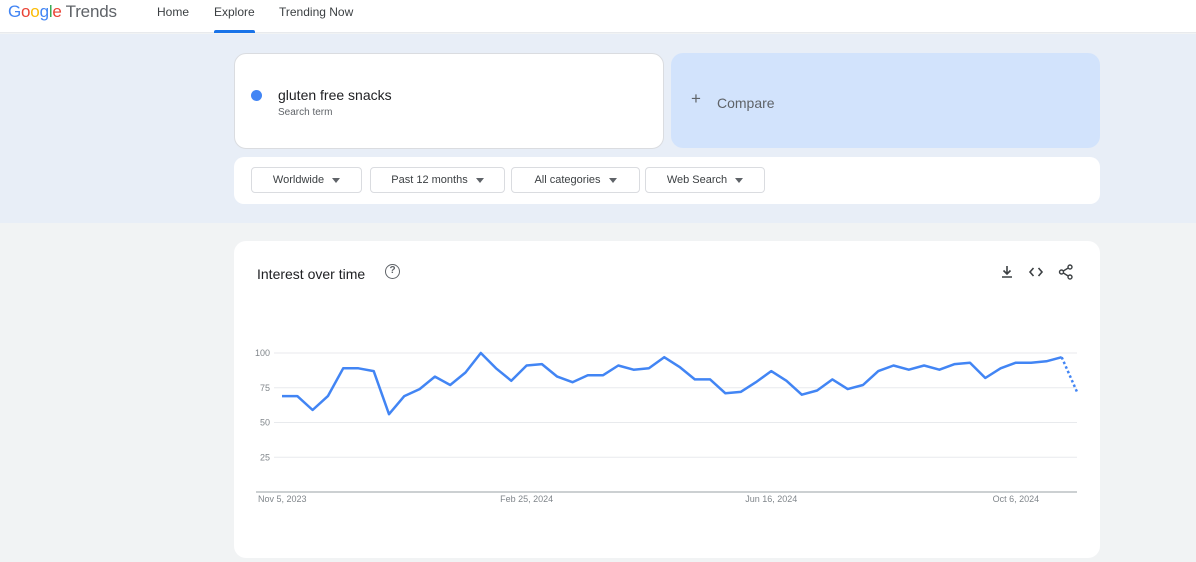  What do you see at coordinates (15, 11) in the screenshot?
I see `logo-letter: G` at bounding box center [15, 11].